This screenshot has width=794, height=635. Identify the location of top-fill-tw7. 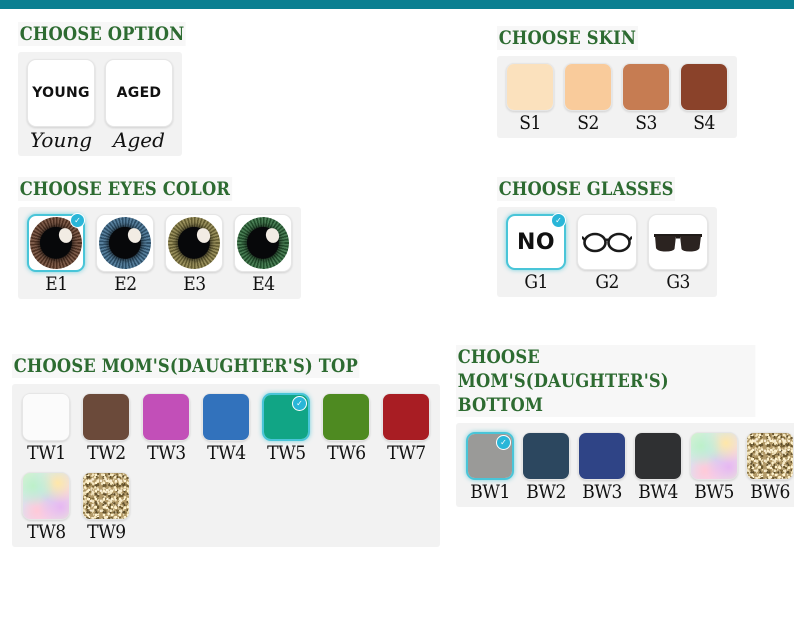
(406, 417).